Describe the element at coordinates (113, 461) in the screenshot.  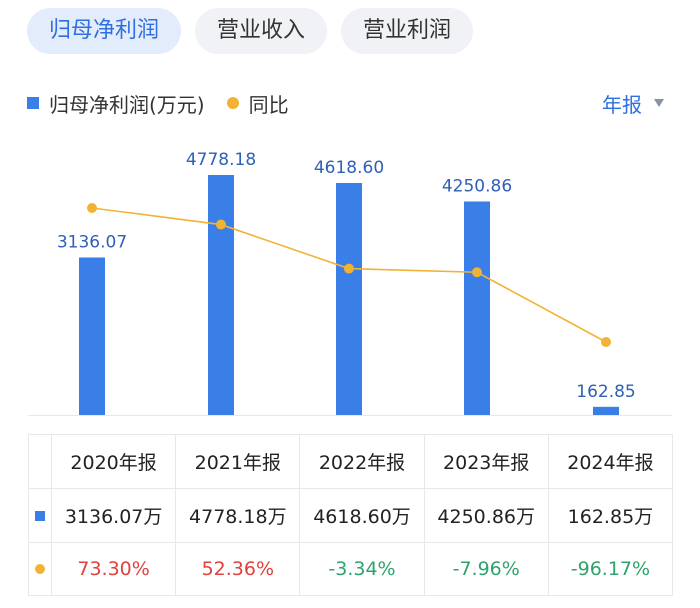
I see `table-header-cell: 2020年报` at that location.